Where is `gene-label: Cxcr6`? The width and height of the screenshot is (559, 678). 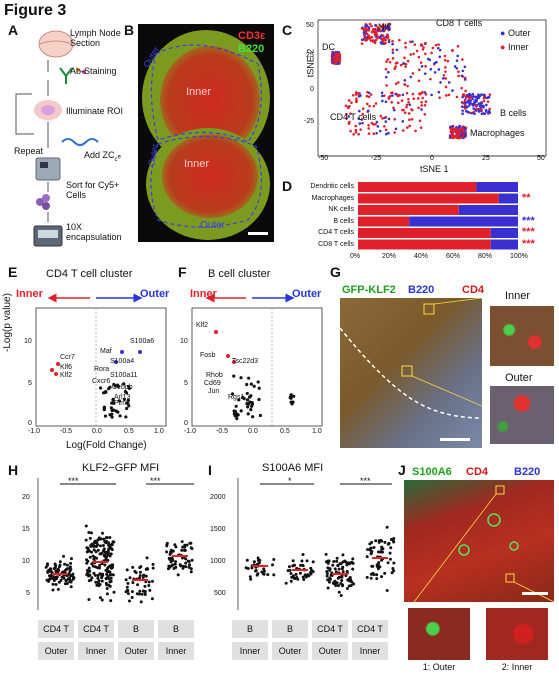
gene-label: Cxcr6 is located at coordinates (101, 381).